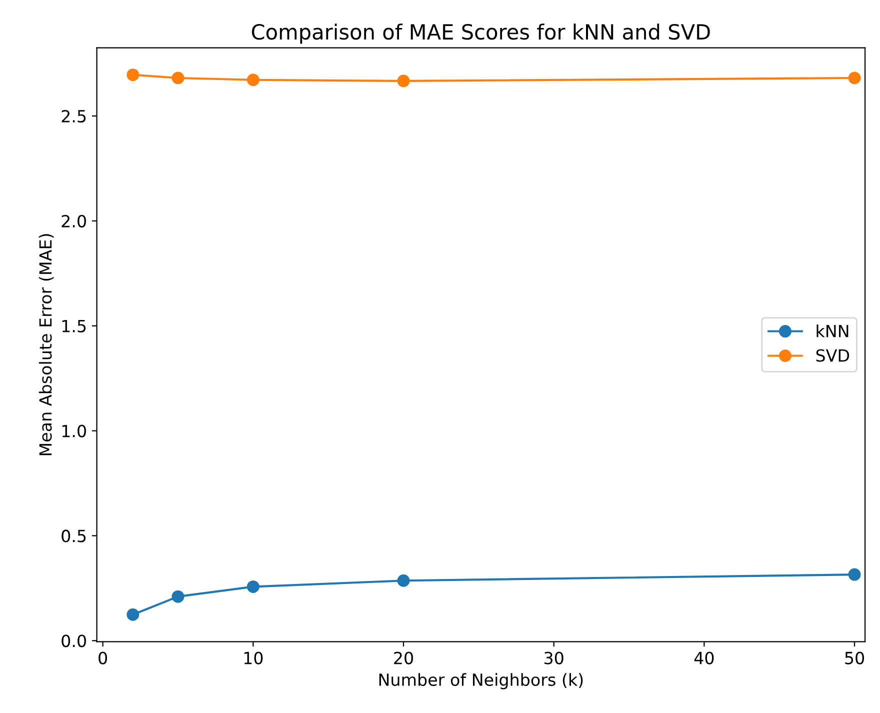 The height and width of the screenshot is (713, 880). I want to click on x-tick-label: 10, so click(253, 658).